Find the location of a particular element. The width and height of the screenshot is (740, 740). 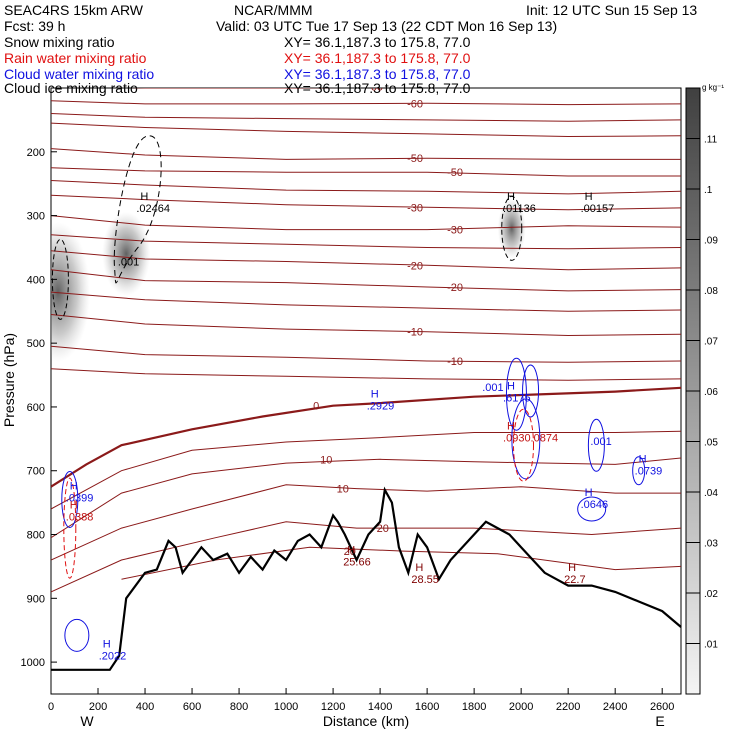

init-time: Init: 12 UTC Sun 15 Sep 13 is located at coordinates (612, 10).